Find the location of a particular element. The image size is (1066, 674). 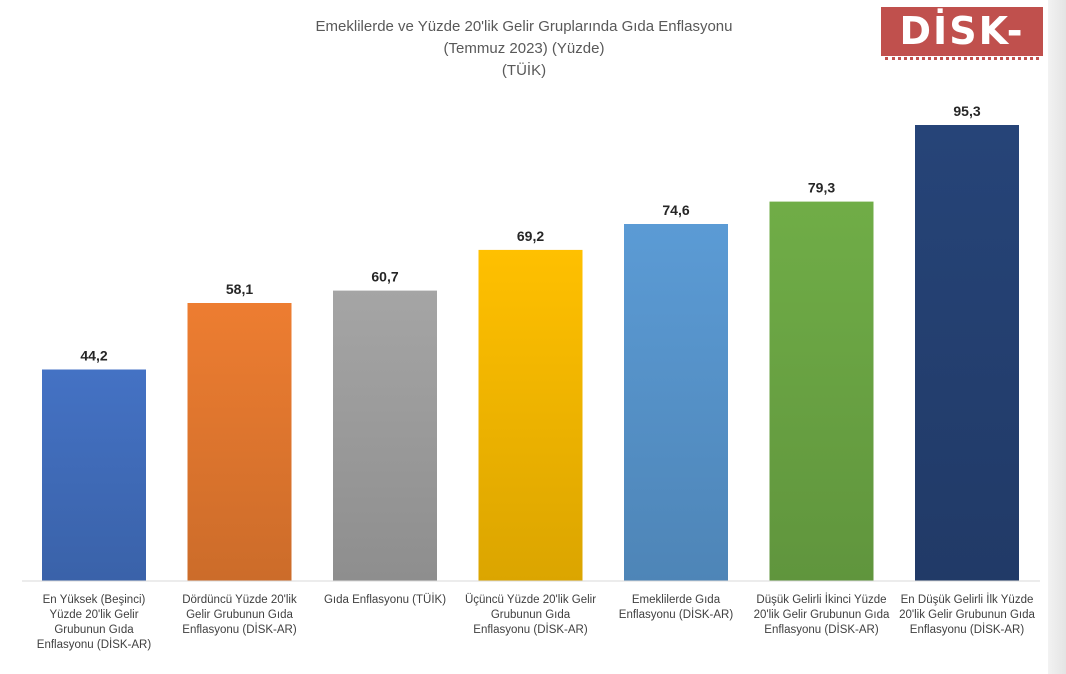

logo-tagline-strip is located at coordinates (962, 62).